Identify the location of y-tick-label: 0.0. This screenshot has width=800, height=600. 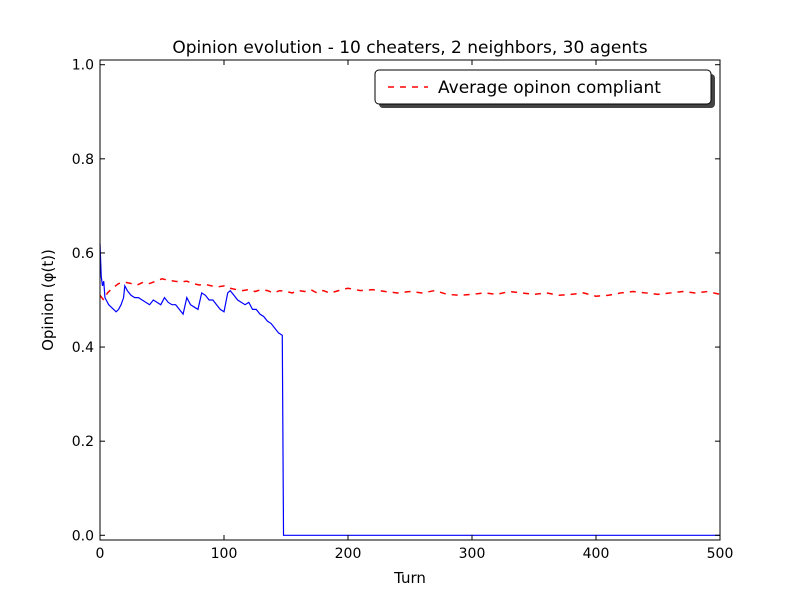
(83, 536).